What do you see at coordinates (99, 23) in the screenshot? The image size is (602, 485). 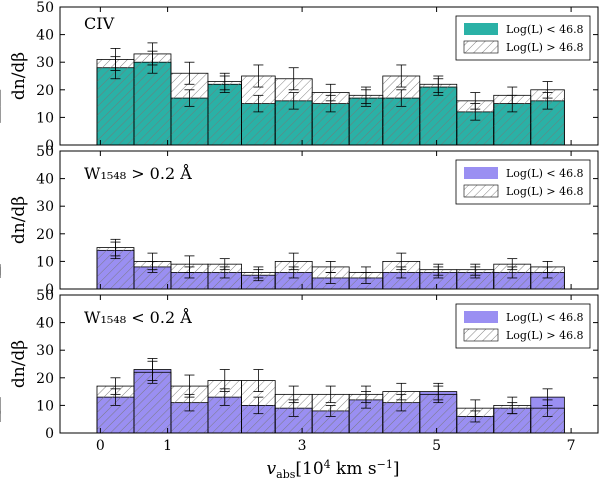 I see `panel-label: CIV` at bounding box center [99, 23].